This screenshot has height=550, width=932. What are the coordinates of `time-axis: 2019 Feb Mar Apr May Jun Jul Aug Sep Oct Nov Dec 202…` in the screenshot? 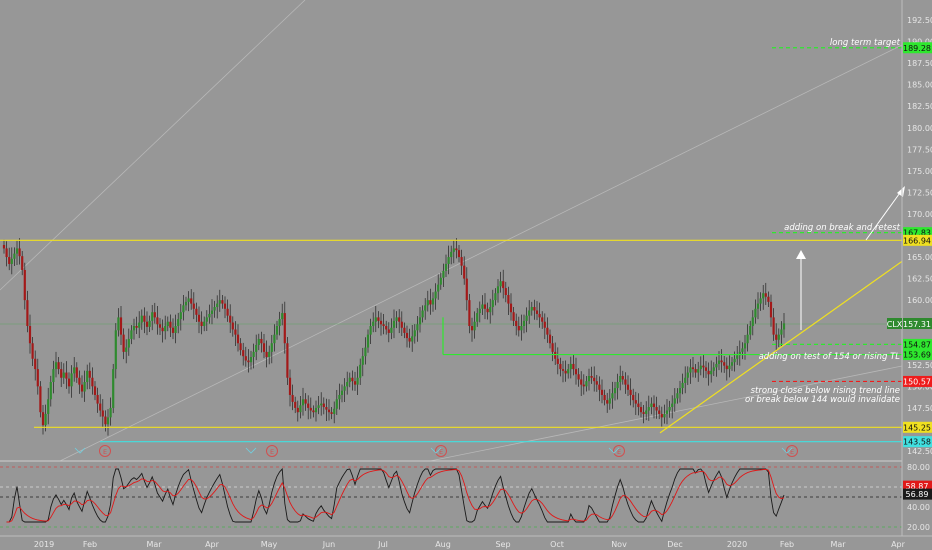 It's located at (470, 544).